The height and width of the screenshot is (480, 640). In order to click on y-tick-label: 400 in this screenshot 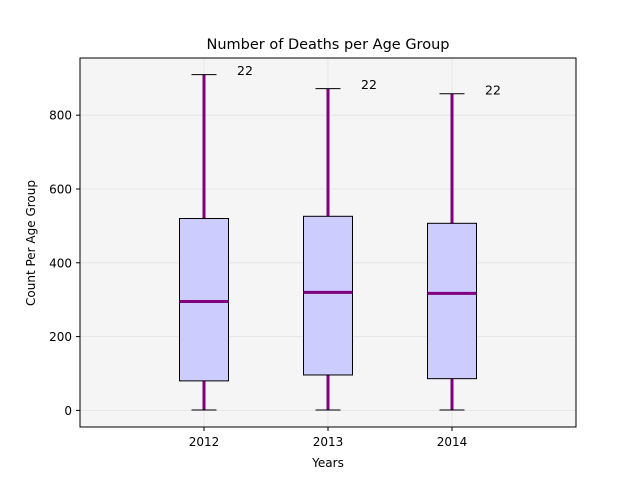, I will do `click(60, 263)`.